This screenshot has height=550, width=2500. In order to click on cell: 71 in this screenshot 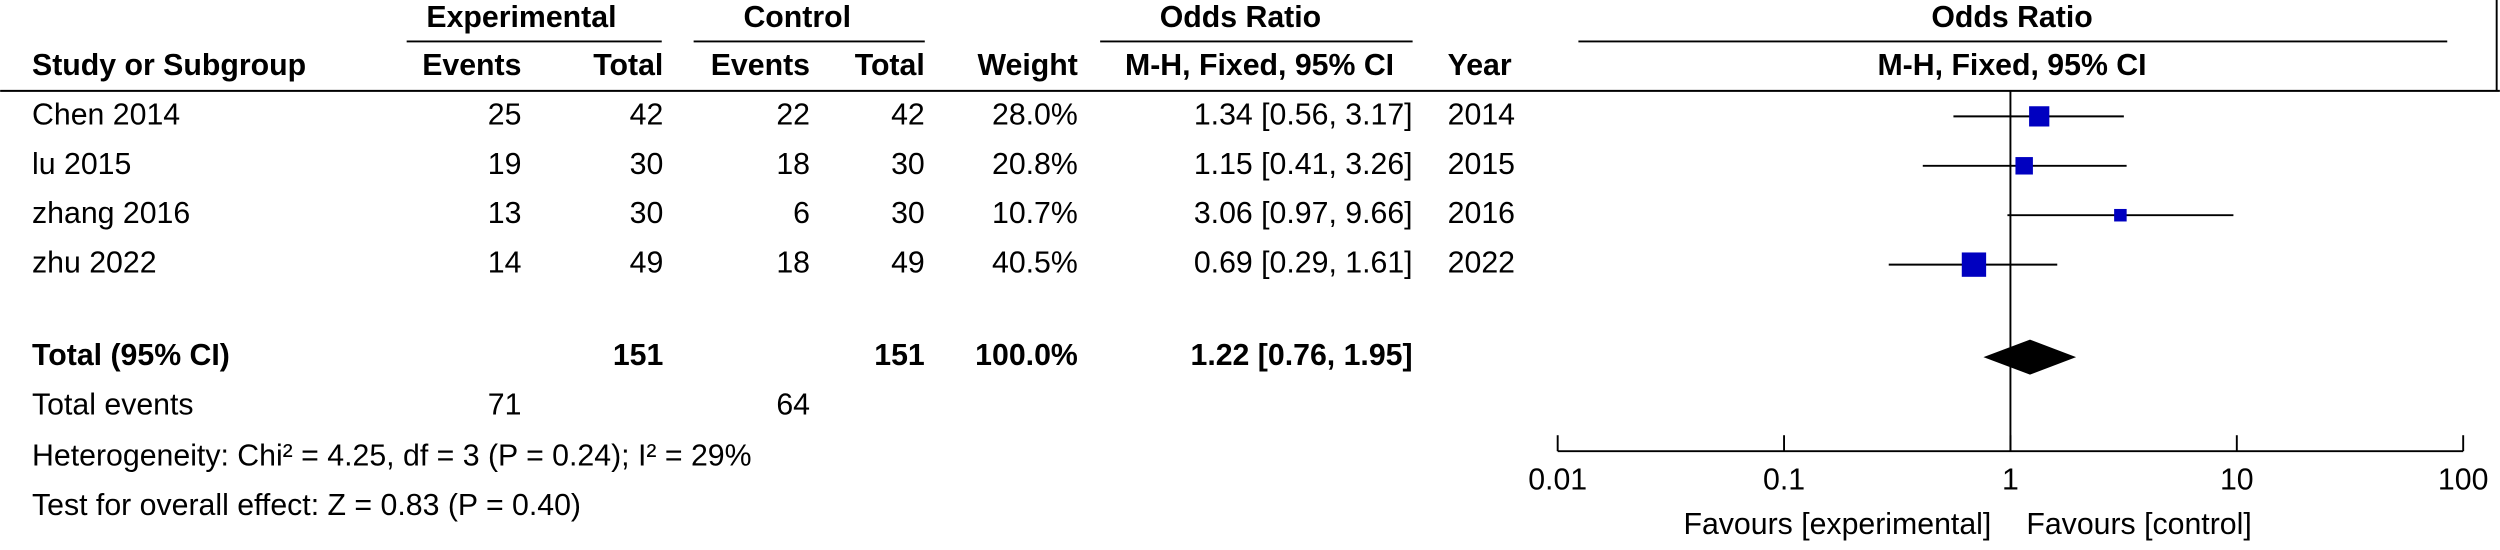, I will do `click(505, 405)`.